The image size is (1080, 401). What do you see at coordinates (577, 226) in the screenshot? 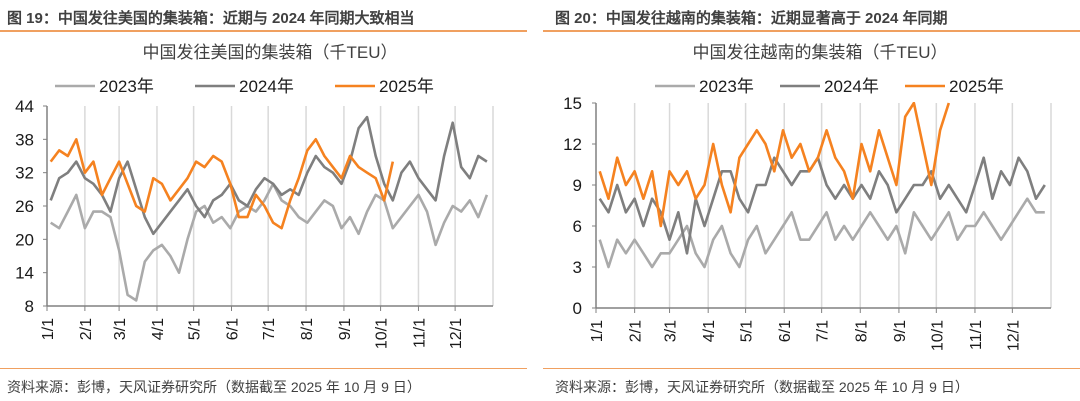
I see `y-tick-label: 6` at bounding box center [577, 226].